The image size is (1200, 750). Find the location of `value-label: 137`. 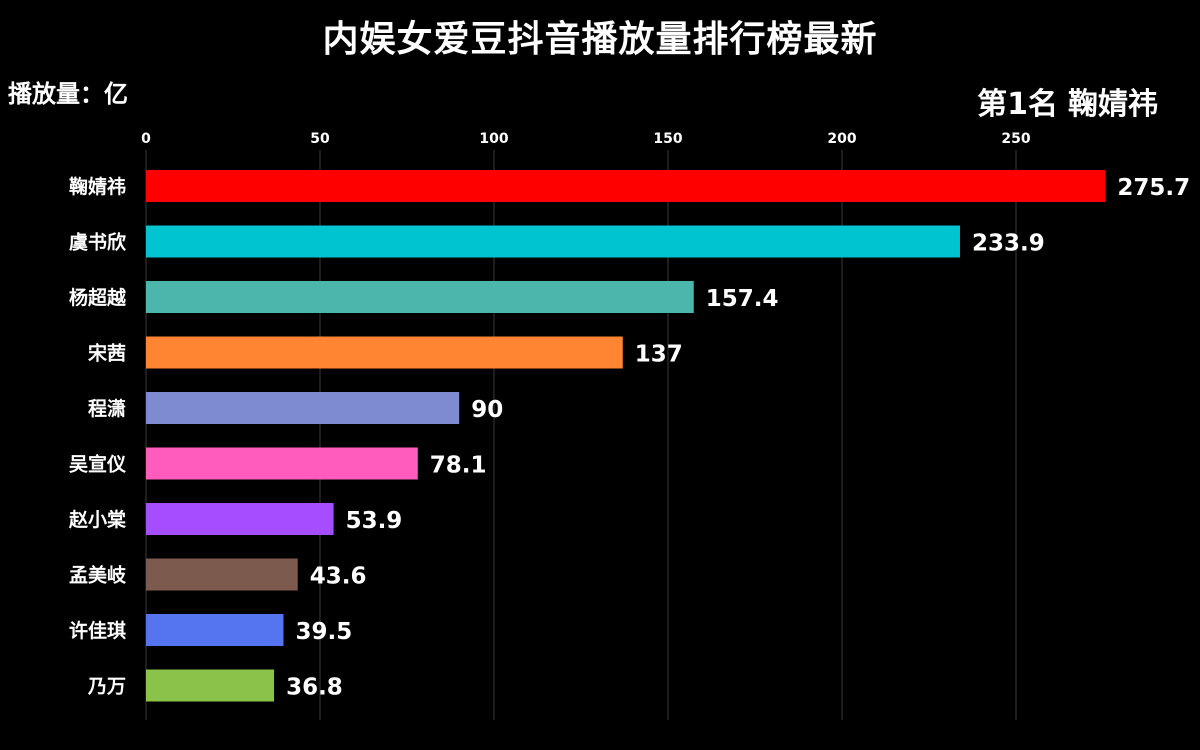

value-label: 137 is located at coordinates (659, 355).